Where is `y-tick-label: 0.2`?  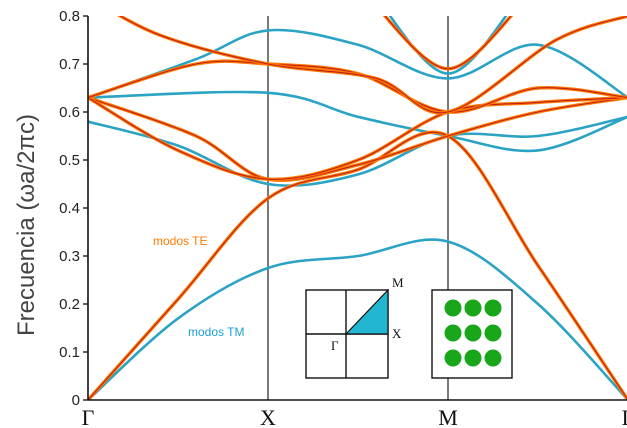
y-tick-label: 0.2 is located at coordinates (69, 304).